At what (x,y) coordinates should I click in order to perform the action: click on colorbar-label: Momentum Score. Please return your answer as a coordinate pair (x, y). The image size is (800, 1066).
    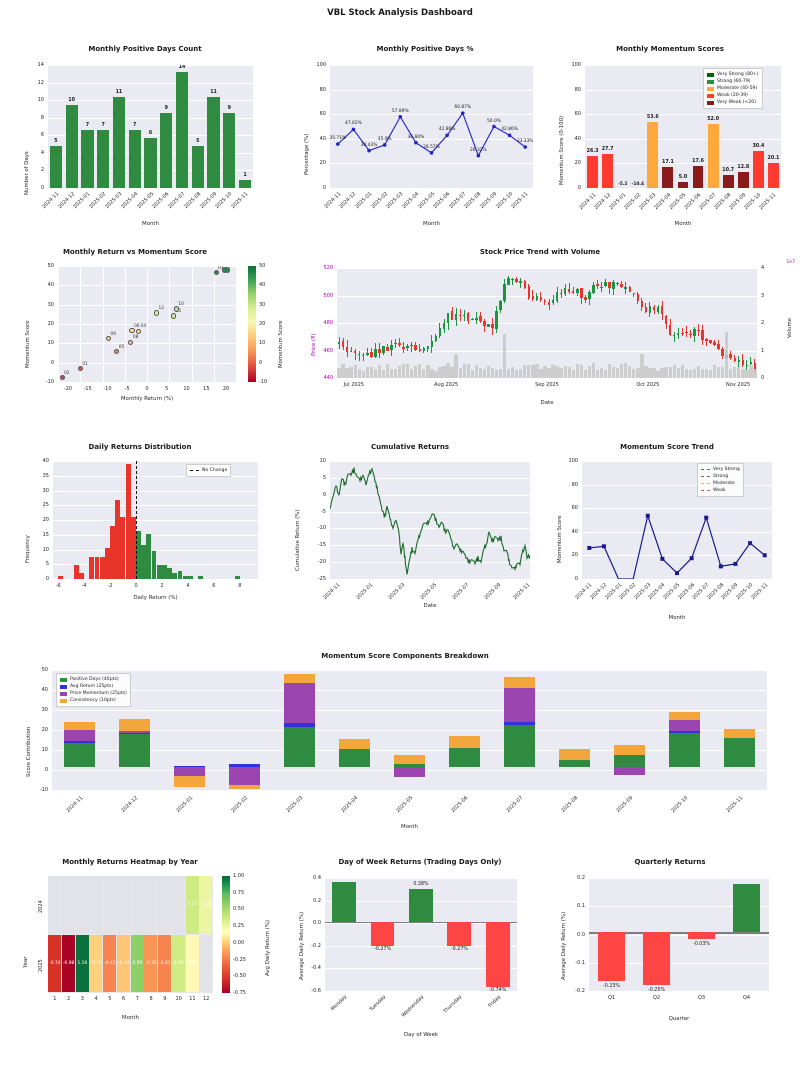
    Looking at the image, I should click on (281, 344).